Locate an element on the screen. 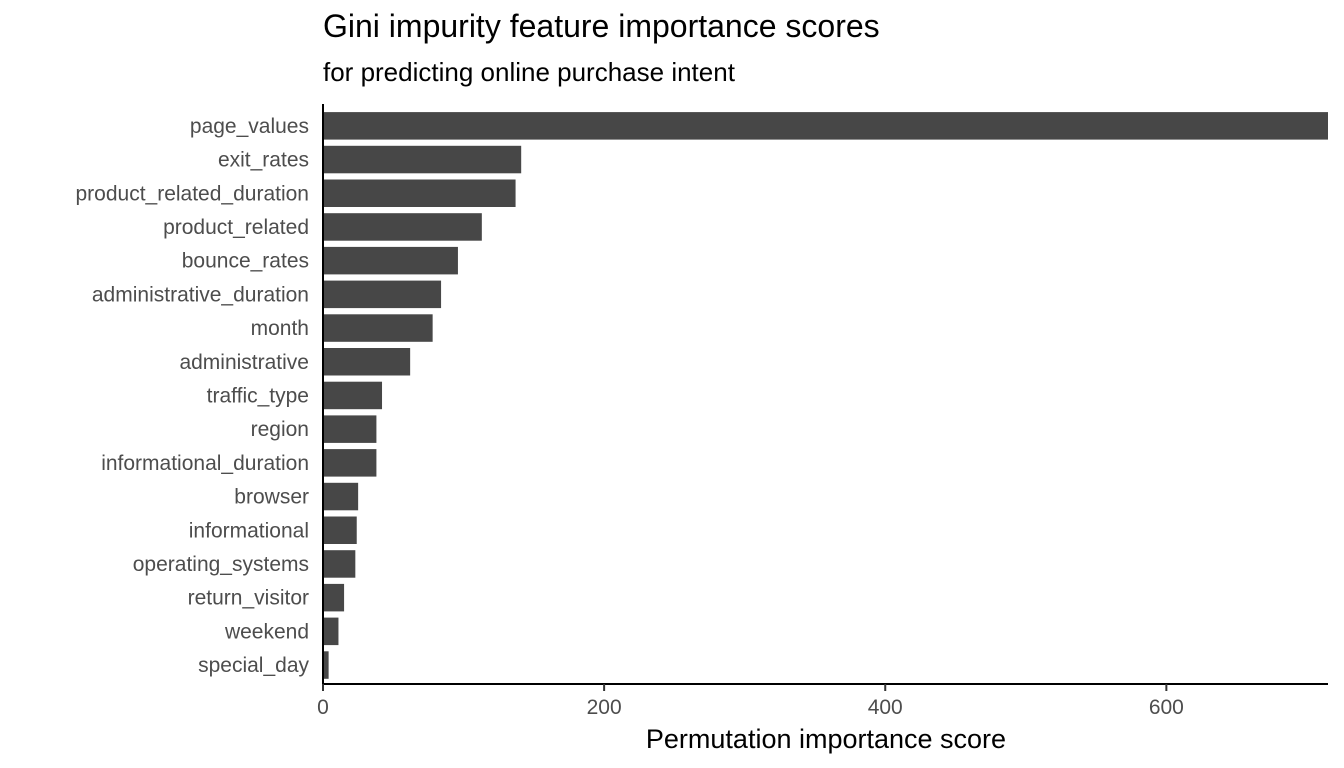  y-tick-label: weekend is located at coordinates (266, 631).